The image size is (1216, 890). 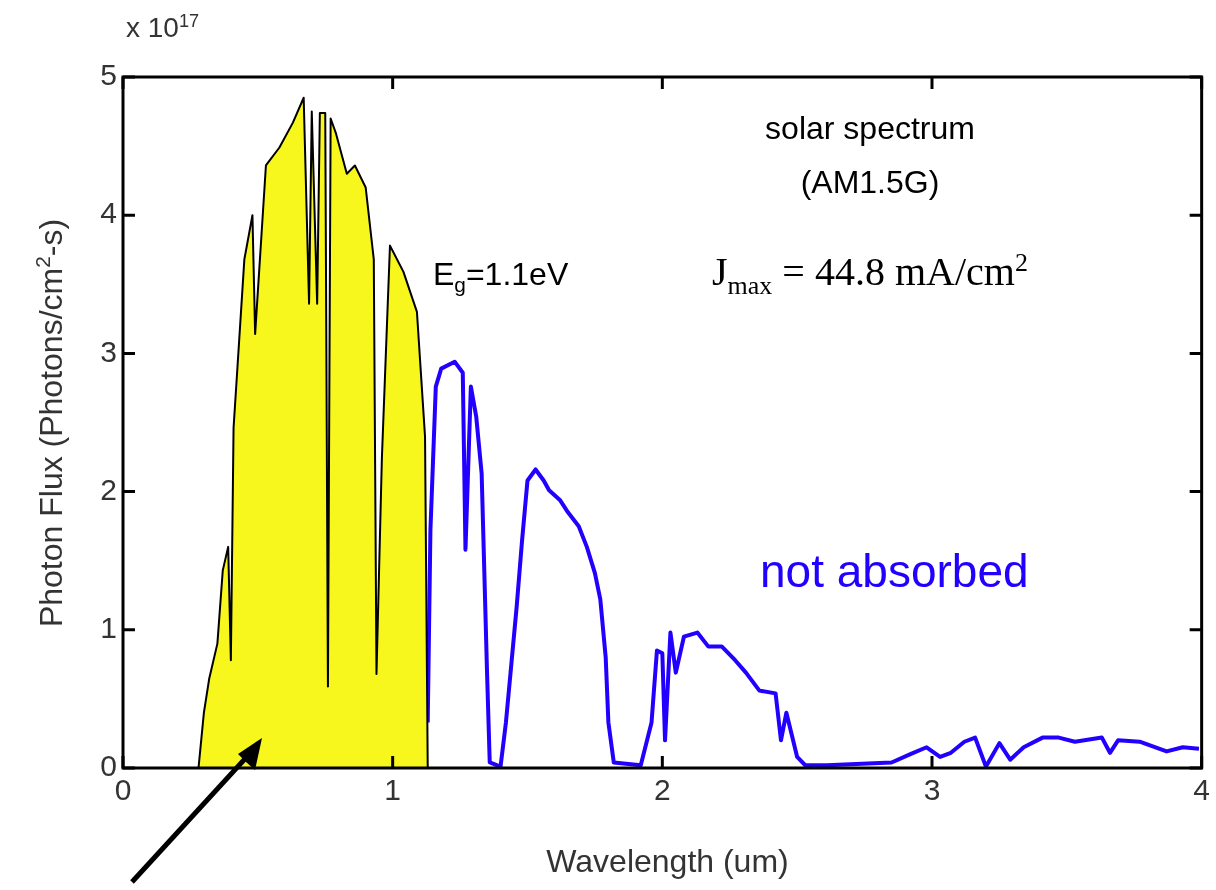 What do you see at coordinates (163, 27) in the screenshot?
I see `text: x 10$^{17}$` at bounding box center [163, 27].